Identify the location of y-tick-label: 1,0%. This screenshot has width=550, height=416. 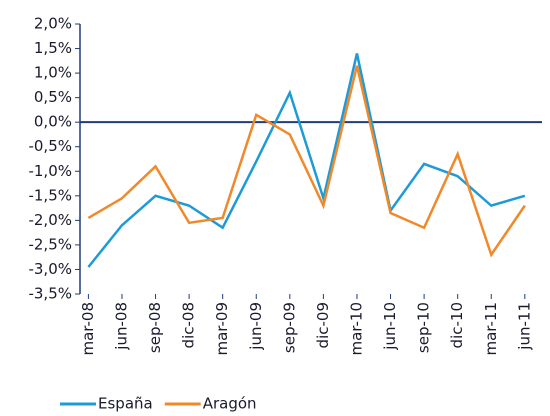
(53, 73).